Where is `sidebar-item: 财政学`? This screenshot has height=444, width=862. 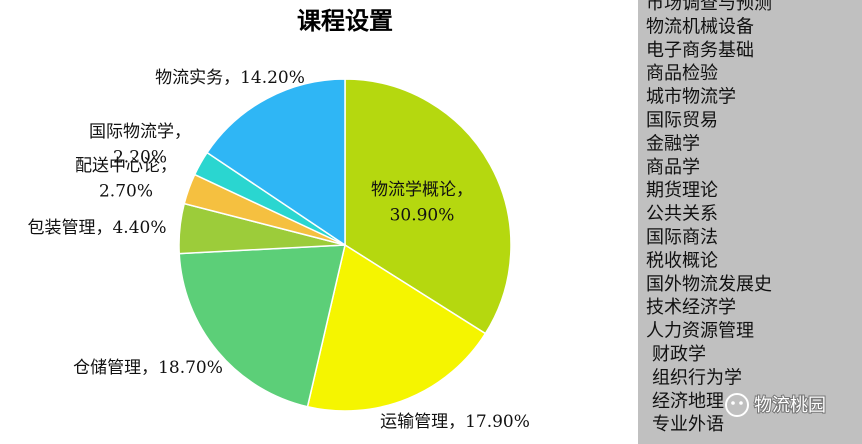 sidebar-item: 财政学 is located at coordinates (679, 354).